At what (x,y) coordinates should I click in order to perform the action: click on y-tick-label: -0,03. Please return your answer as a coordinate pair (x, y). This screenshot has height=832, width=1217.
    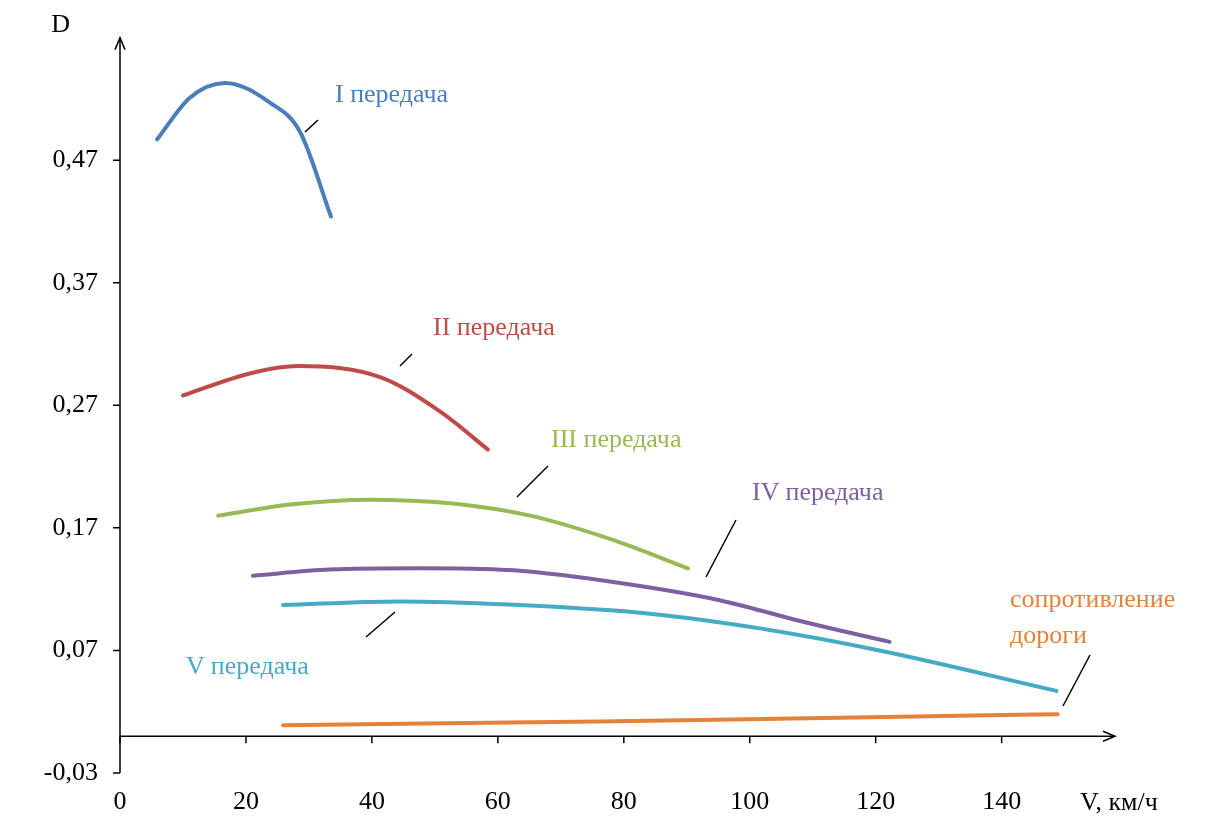
    Looking at the image, I should click on (70, 771).